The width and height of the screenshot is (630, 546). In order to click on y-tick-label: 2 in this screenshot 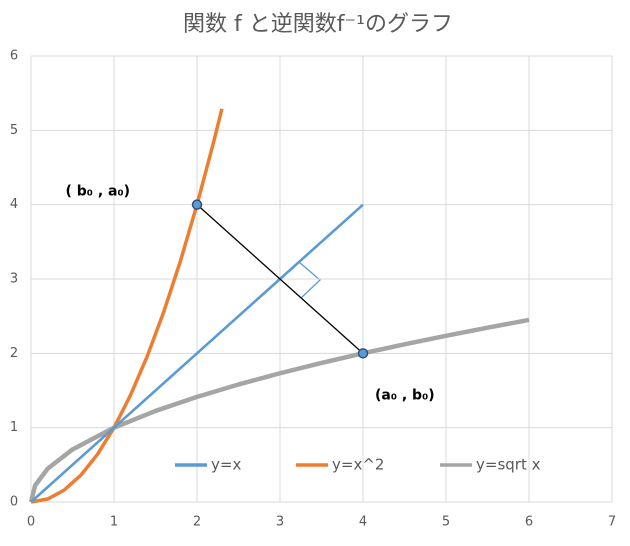, I will do `click(14, 353)`.